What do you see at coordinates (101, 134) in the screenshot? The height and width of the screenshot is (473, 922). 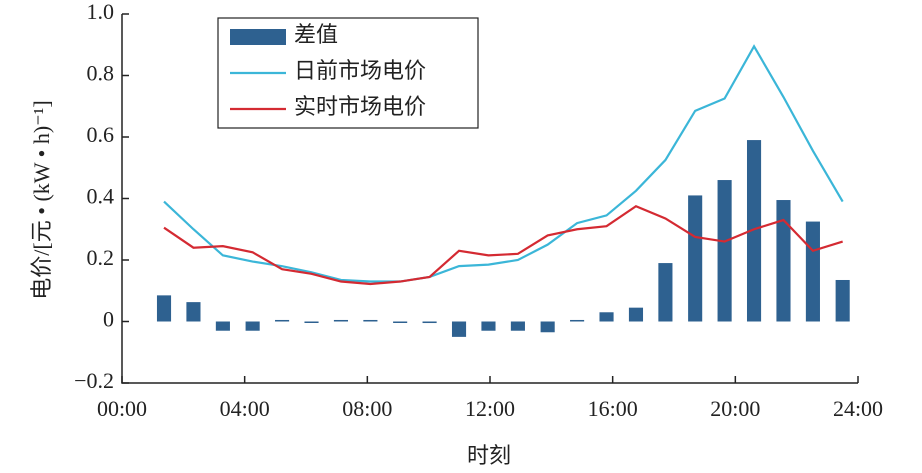 I see `y-tick-label: 0.6` at bounding box center [101, 134].